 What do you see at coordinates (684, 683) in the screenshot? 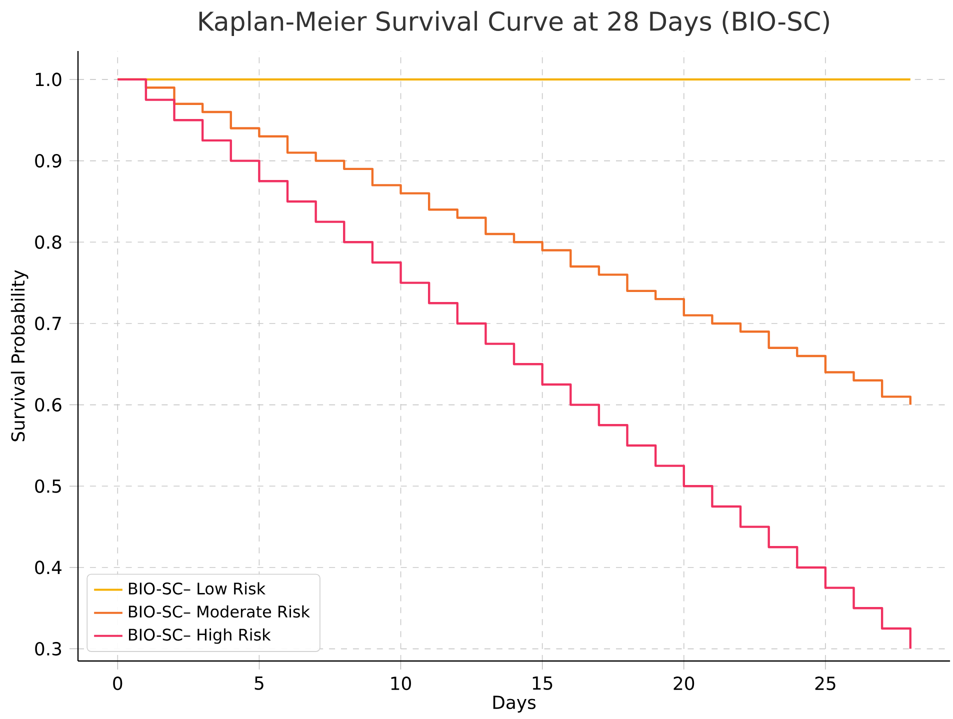
I see `x-tick-label: 20` at bounding box center [684, 683].